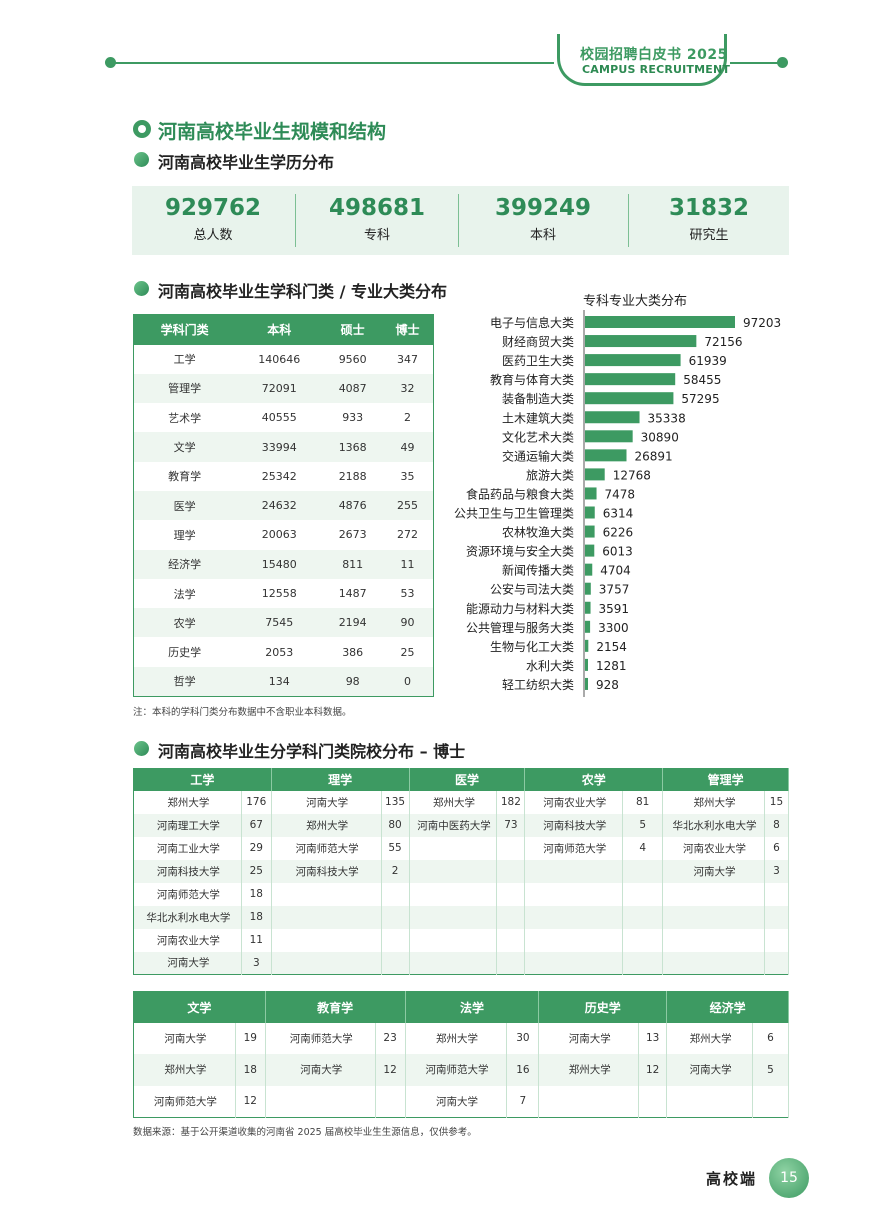 This screenshot has width=874, height=1228. Describe the element at coordinates (213, 235) in the screenshot. I see `stat-label: 总人数` at that location.